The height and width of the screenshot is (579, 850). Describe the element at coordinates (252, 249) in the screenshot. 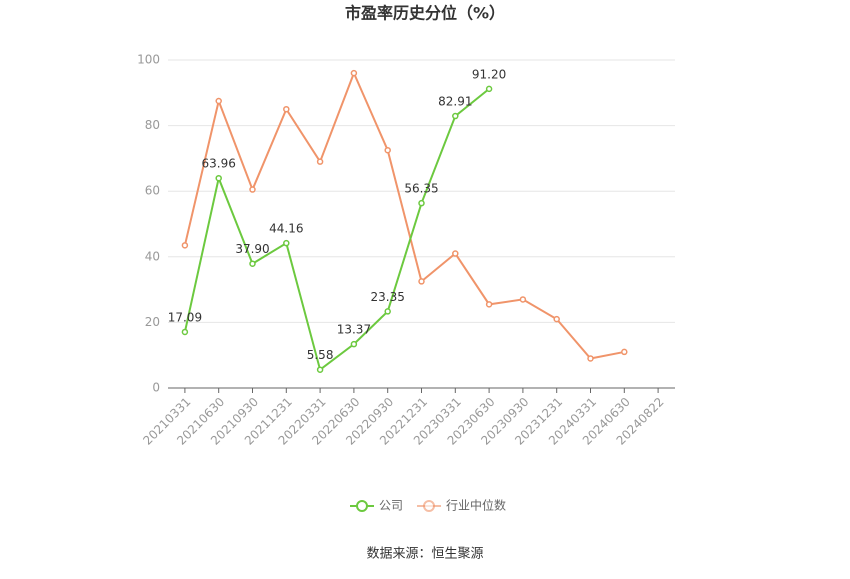

I see `data-label: 37.90` at that location.